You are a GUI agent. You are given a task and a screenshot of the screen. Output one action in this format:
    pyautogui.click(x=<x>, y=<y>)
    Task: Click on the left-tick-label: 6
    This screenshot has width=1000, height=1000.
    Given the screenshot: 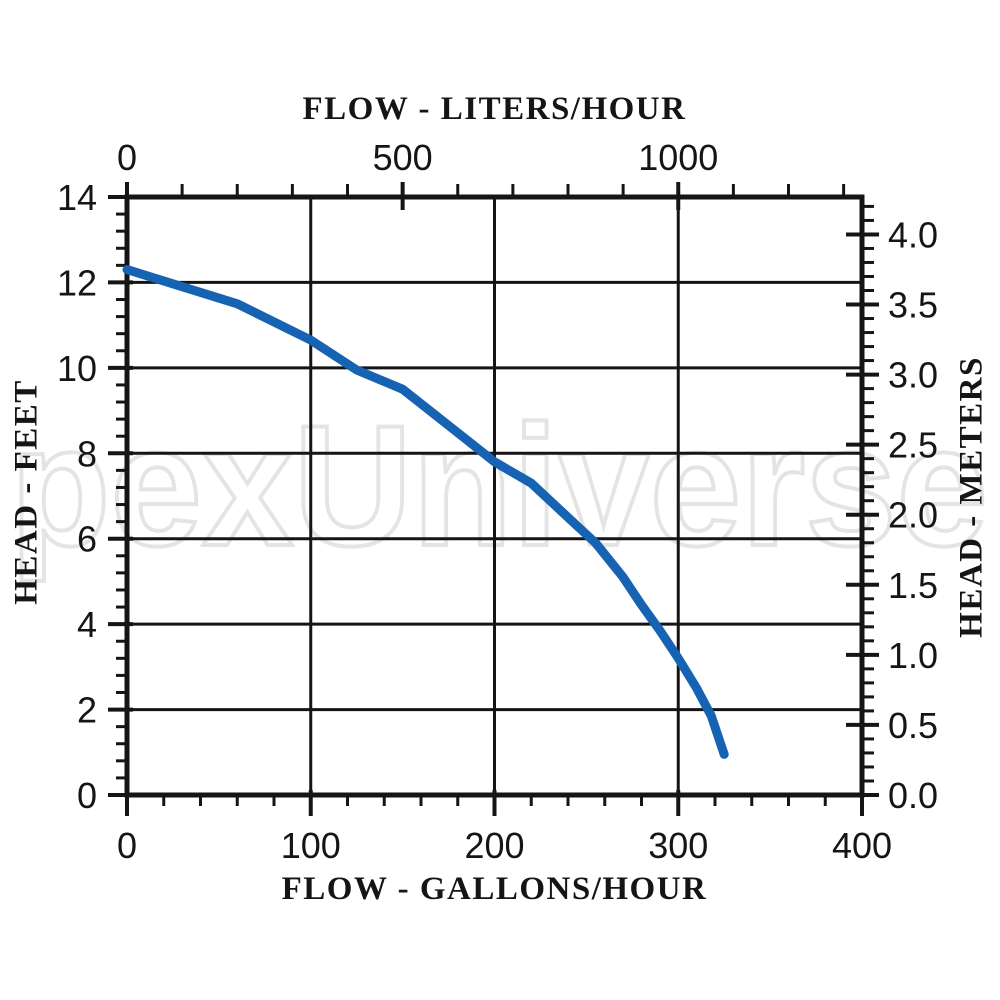 What is the action you would take?
    pyautogui.click(x=87, y=539)
    